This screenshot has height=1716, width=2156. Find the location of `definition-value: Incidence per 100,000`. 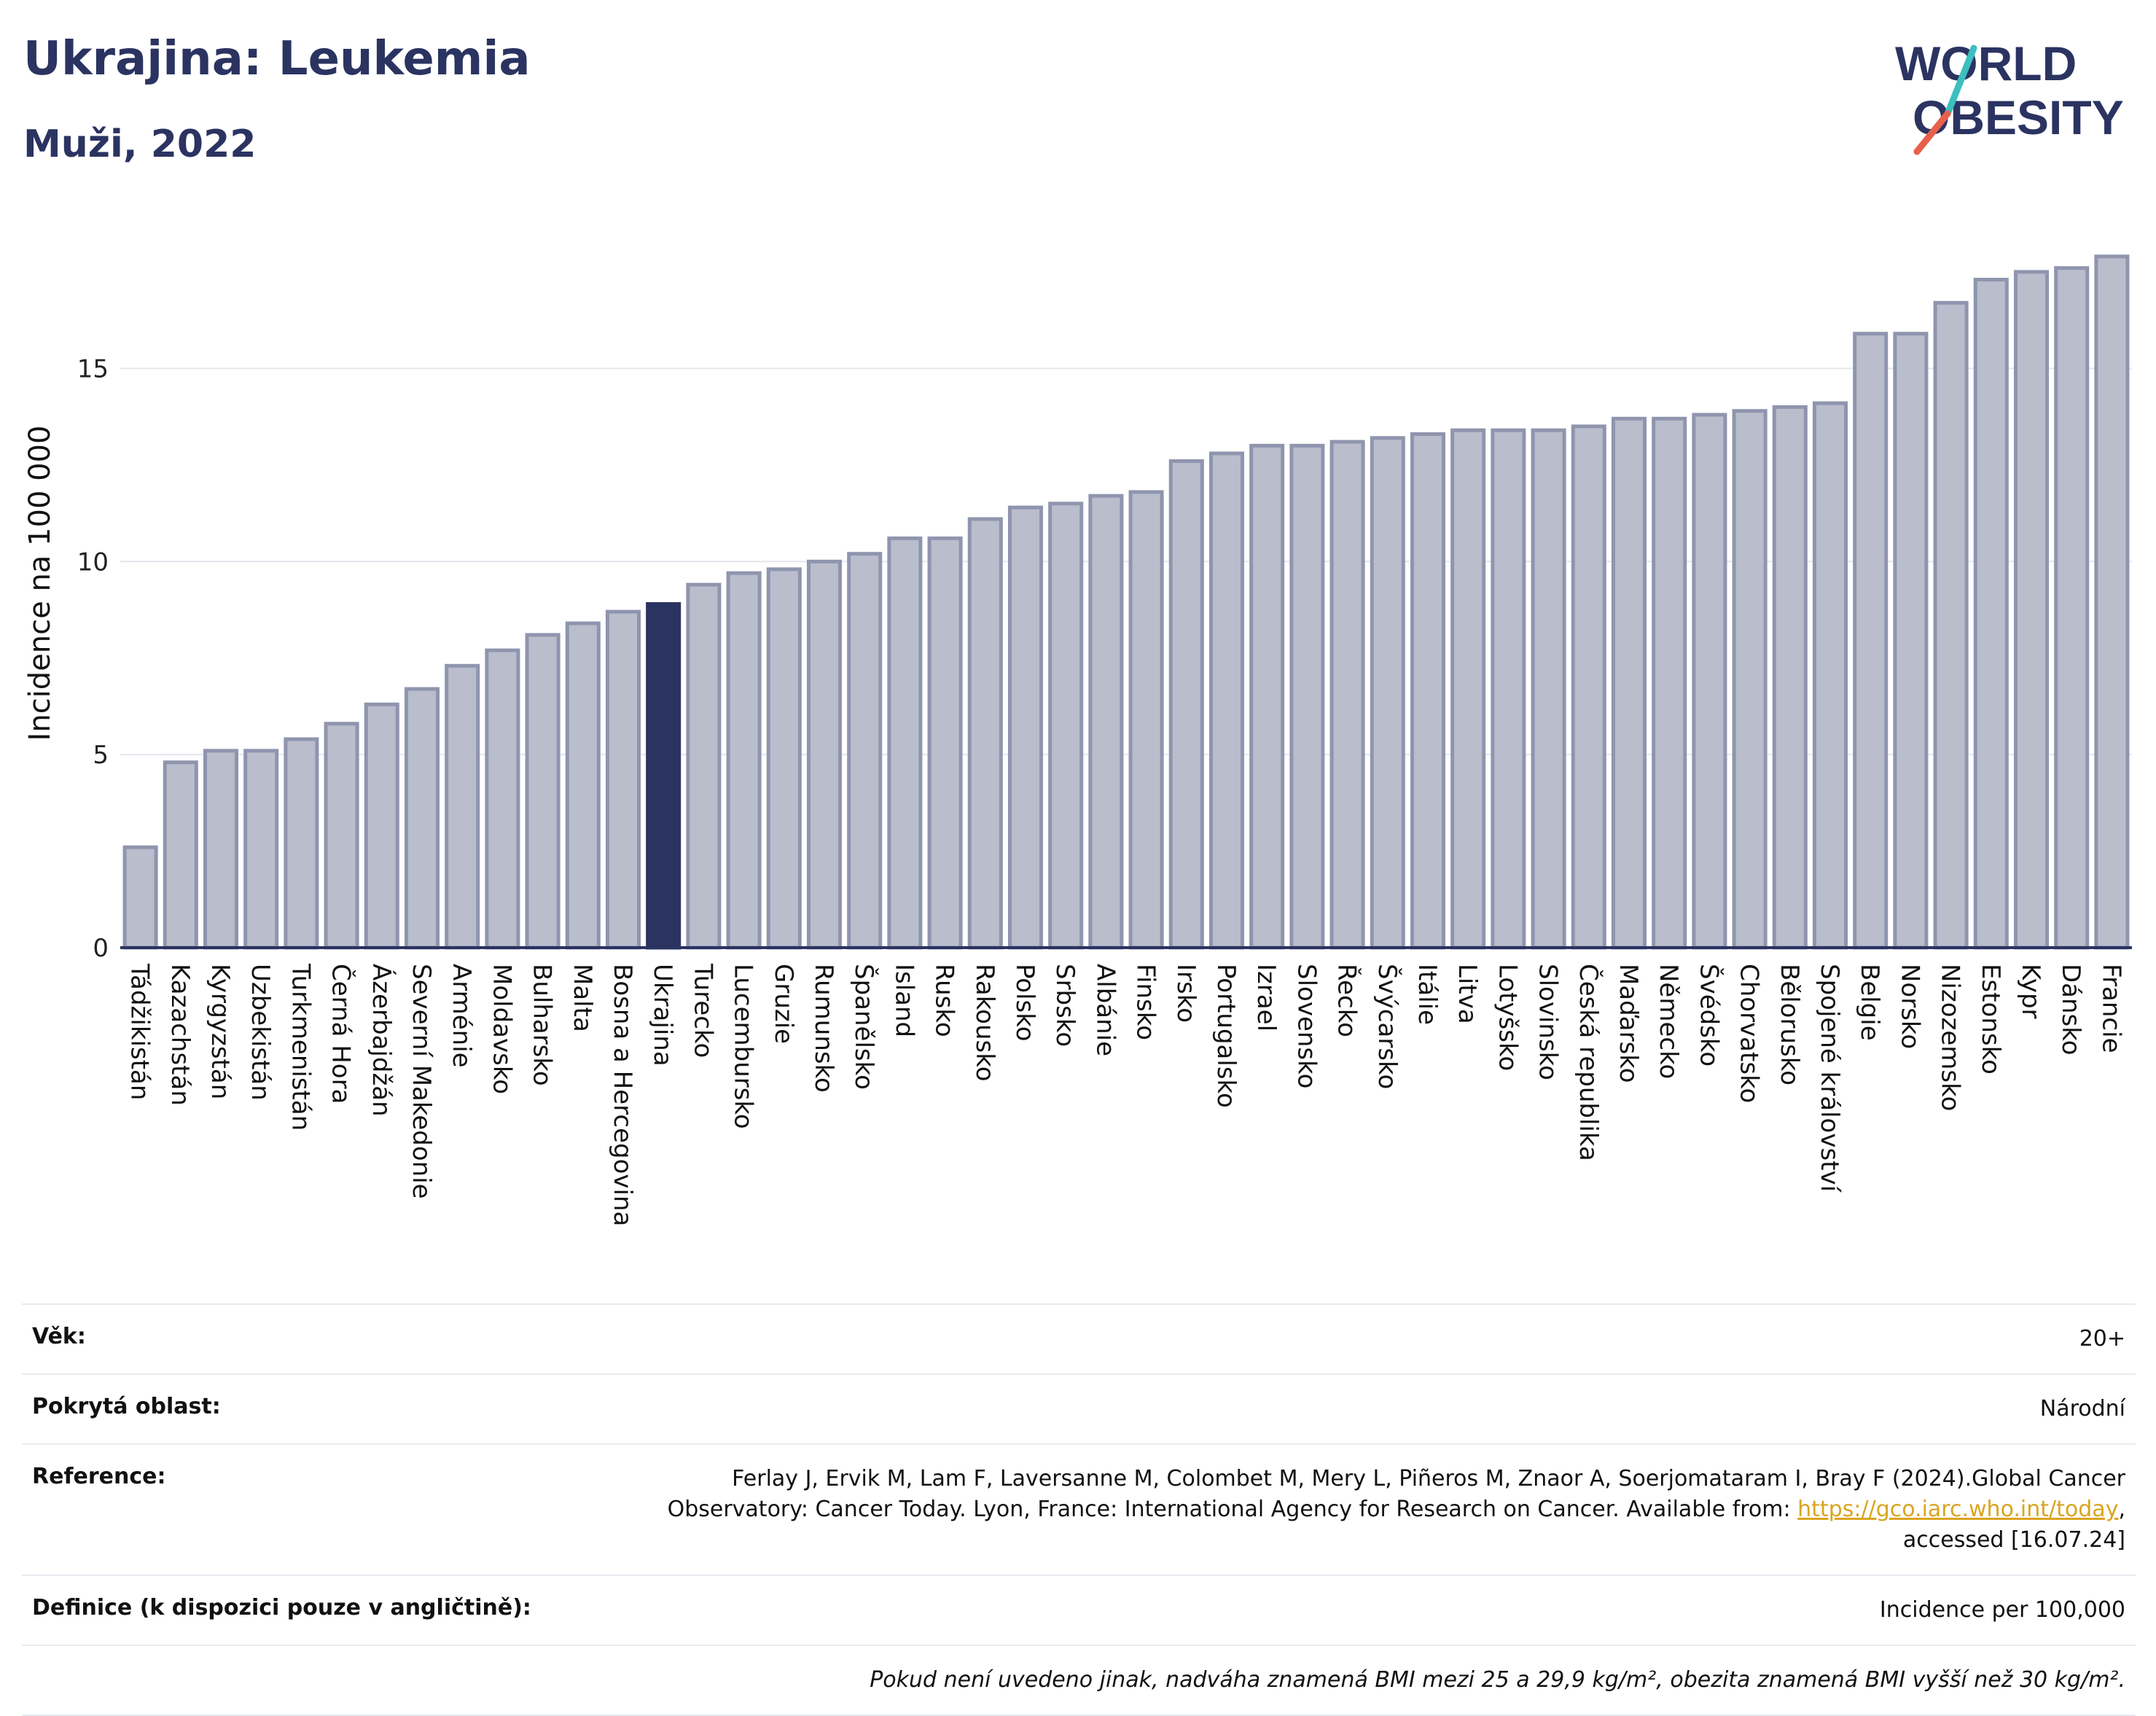

definition-value: Incidence per 100,000 is located at coordinates (2002, 1610).